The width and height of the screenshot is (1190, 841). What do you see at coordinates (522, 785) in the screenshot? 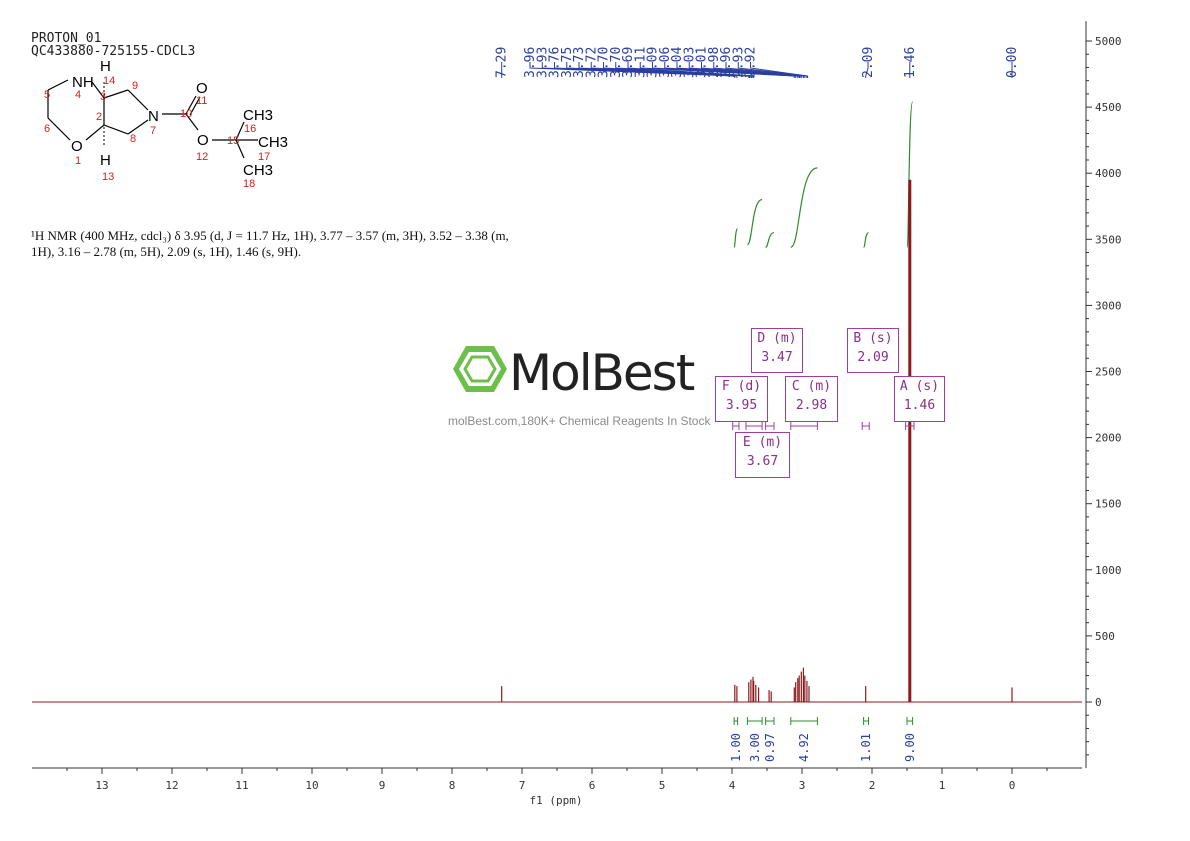
I see `x-tick-label: 7` at bounding box center [522, 785].